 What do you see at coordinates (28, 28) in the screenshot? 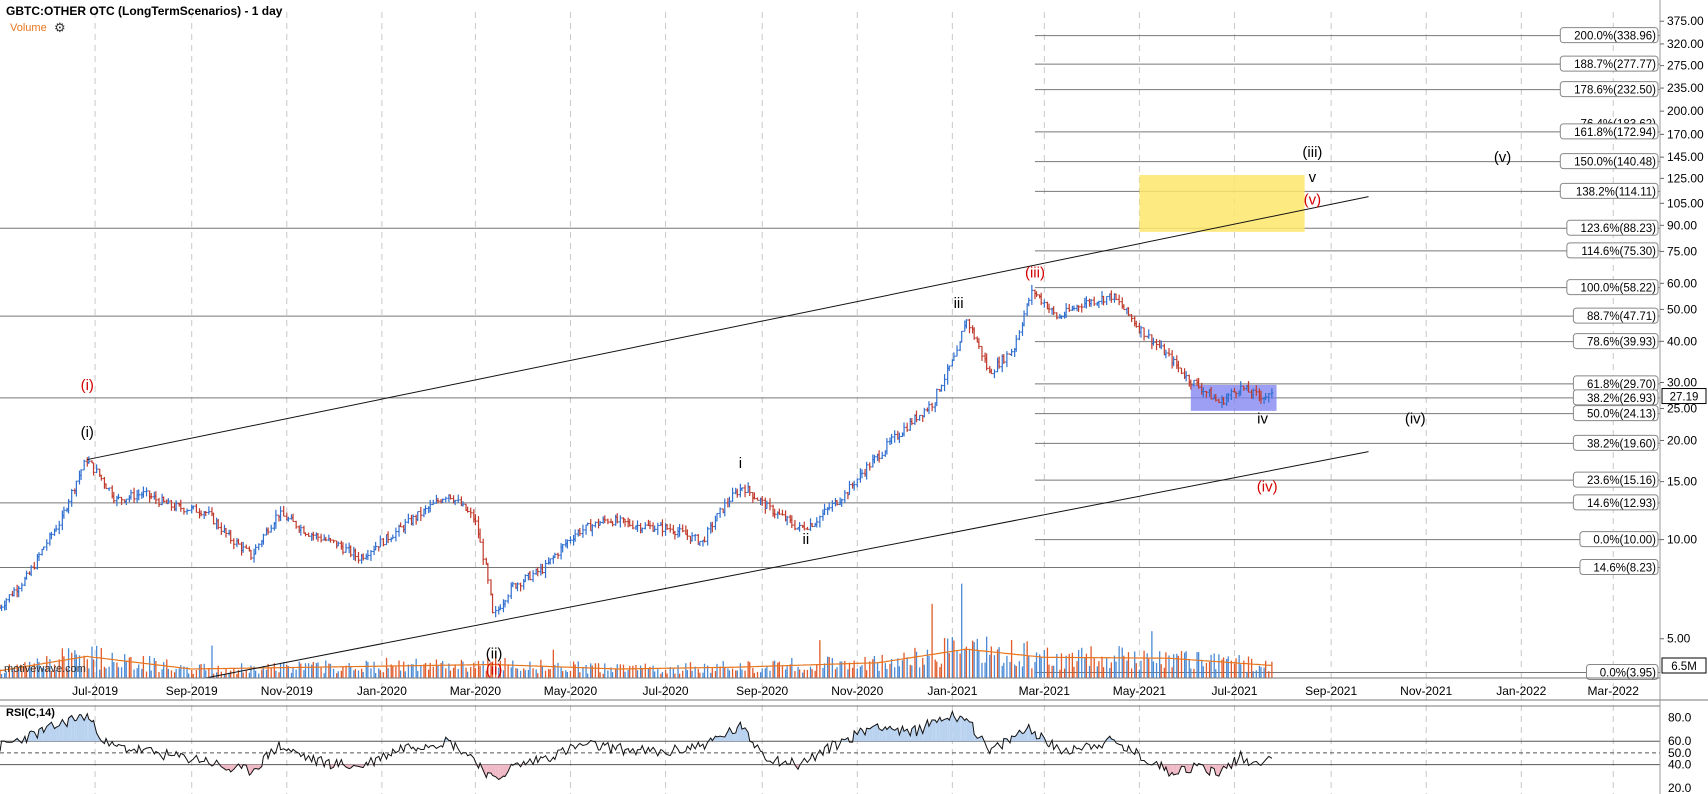
I see `volume-label: Volume` at bounding box center [28, 28].